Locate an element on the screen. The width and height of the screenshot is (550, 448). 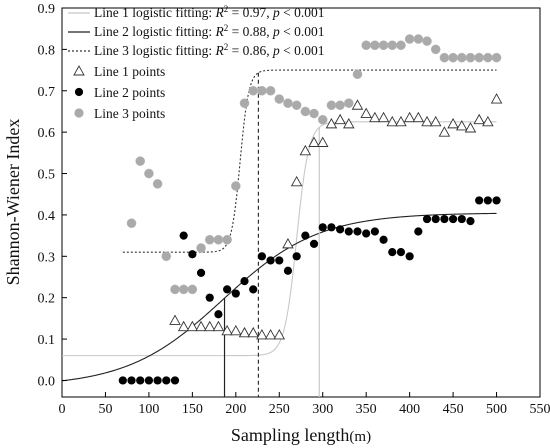
pts2-legend-marker is located at coordinates (79, 92).